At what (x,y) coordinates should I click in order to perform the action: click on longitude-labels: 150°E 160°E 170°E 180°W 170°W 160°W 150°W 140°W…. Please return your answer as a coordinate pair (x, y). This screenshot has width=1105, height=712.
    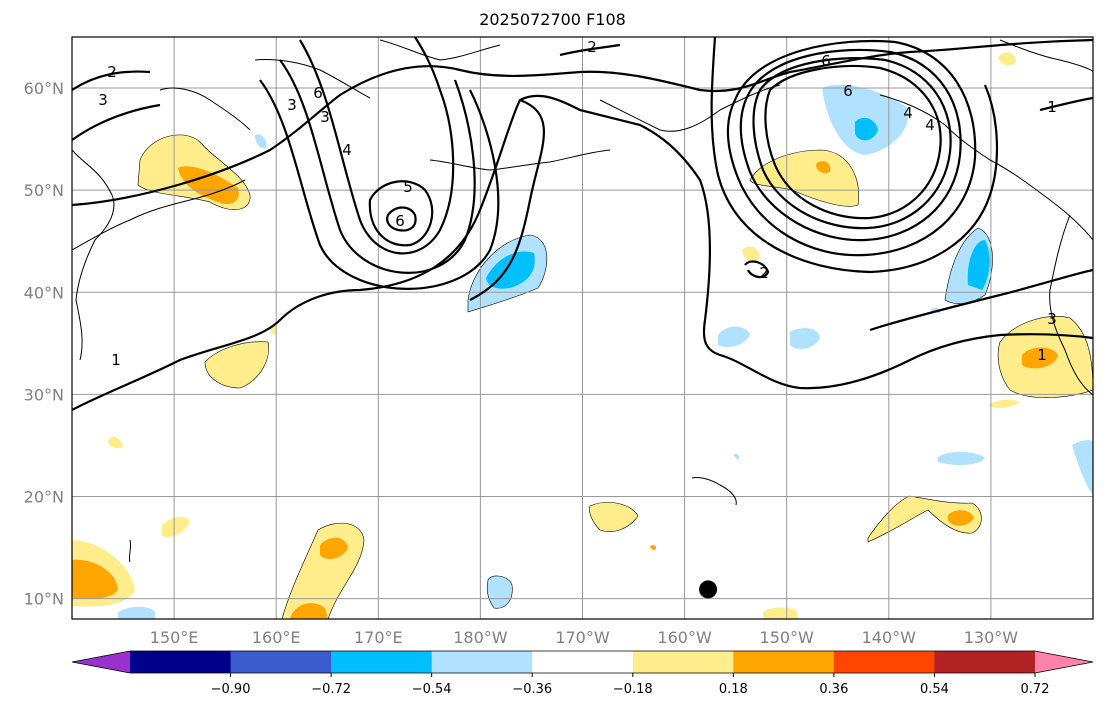
    Looking at the image, I should click on (584, 637).